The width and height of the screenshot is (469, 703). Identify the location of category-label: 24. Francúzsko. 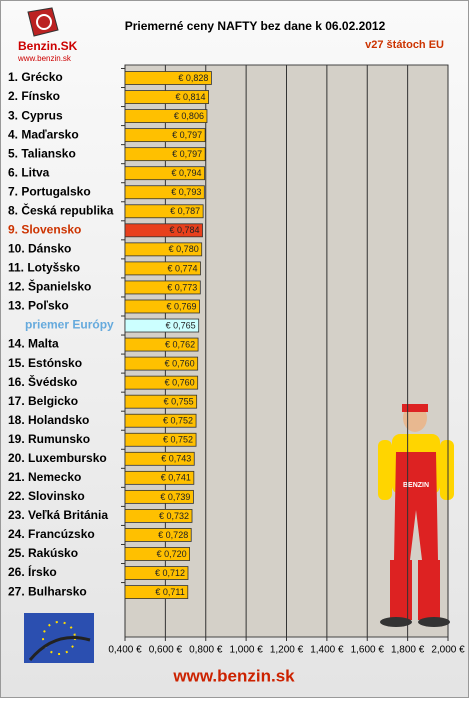
(51, 534).